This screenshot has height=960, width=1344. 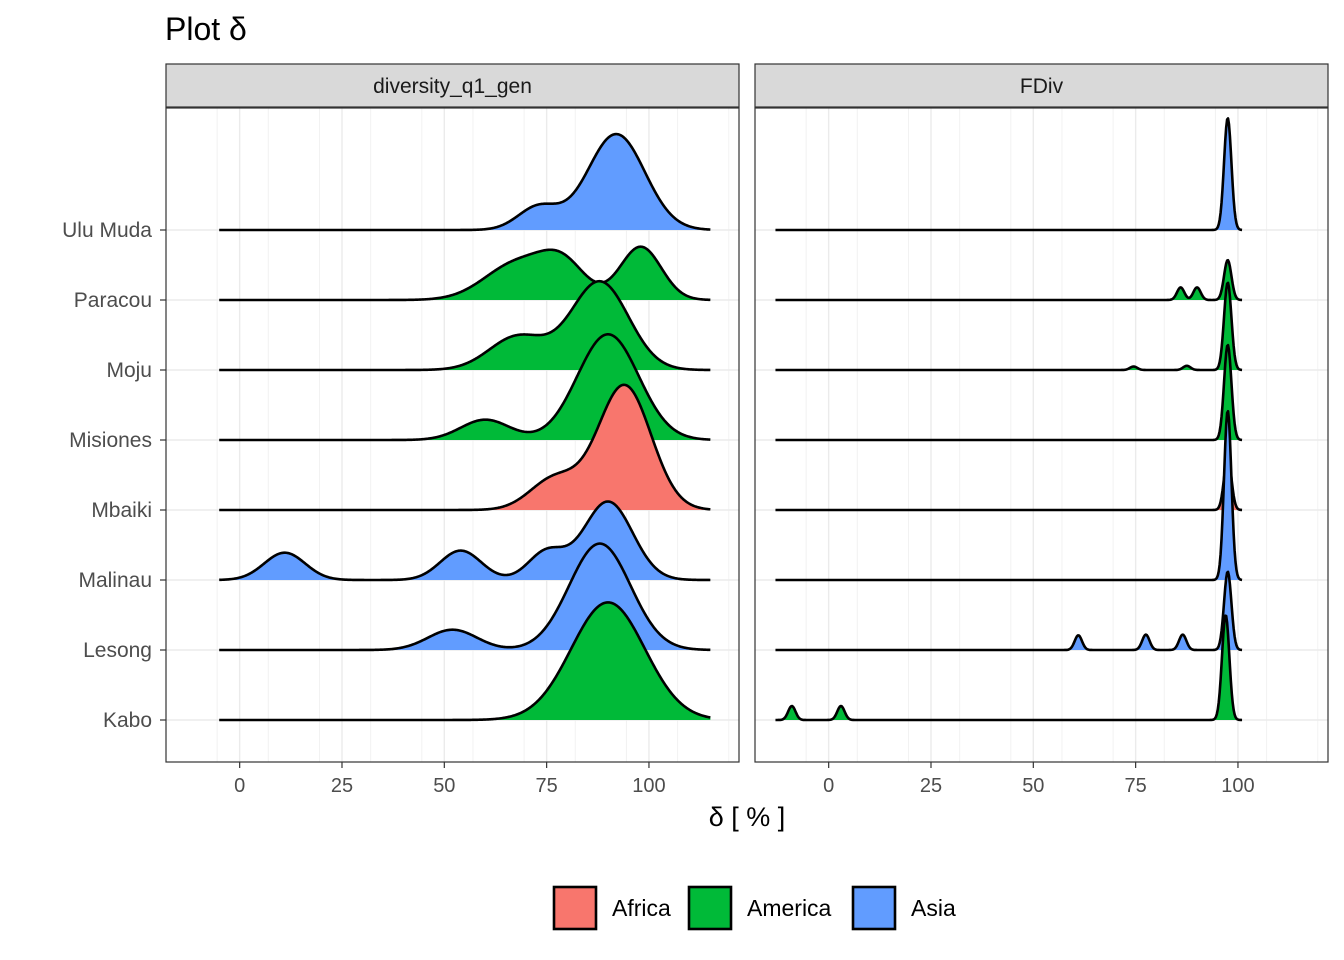 I want to click on ridge-lesong, so click(x=1009, y=610).